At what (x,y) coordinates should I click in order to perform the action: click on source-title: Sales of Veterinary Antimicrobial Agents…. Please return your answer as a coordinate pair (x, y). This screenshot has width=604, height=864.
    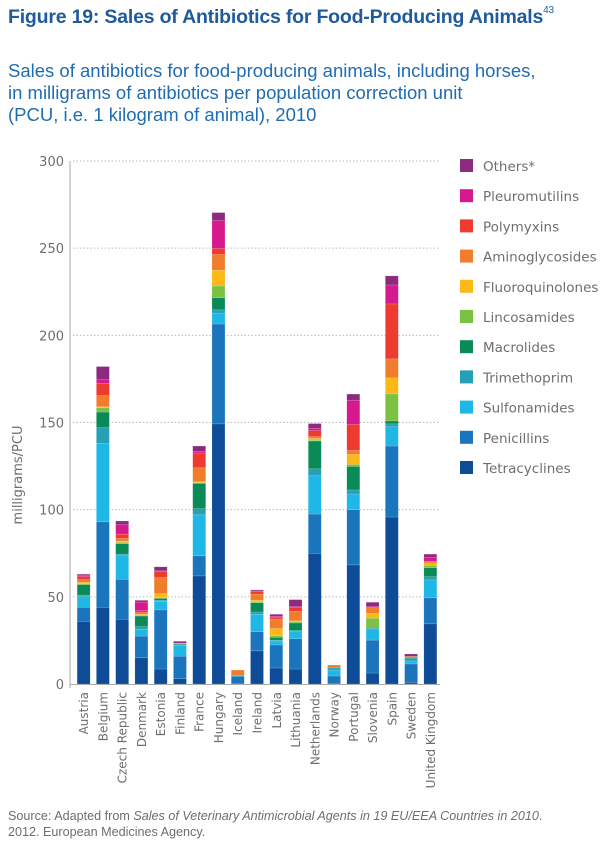
    Looking at the image, I should click on (336, 816).